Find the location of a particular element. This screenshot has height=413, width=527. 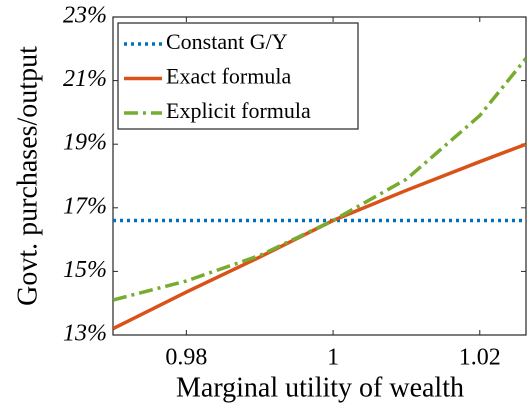

x-tick-label: 1.02 is located at coordinates (480, 358).